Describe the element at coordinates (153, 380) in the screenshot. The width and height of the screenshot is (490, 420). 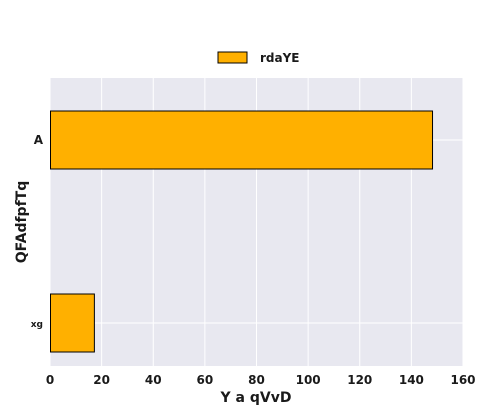
I see `x-tick-label: 40` at that location.